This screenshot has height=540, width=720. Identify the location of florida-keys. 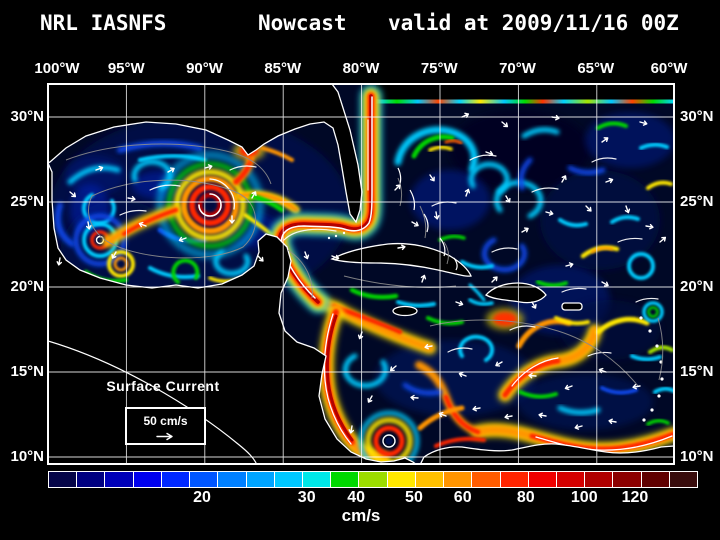
(336, 235).